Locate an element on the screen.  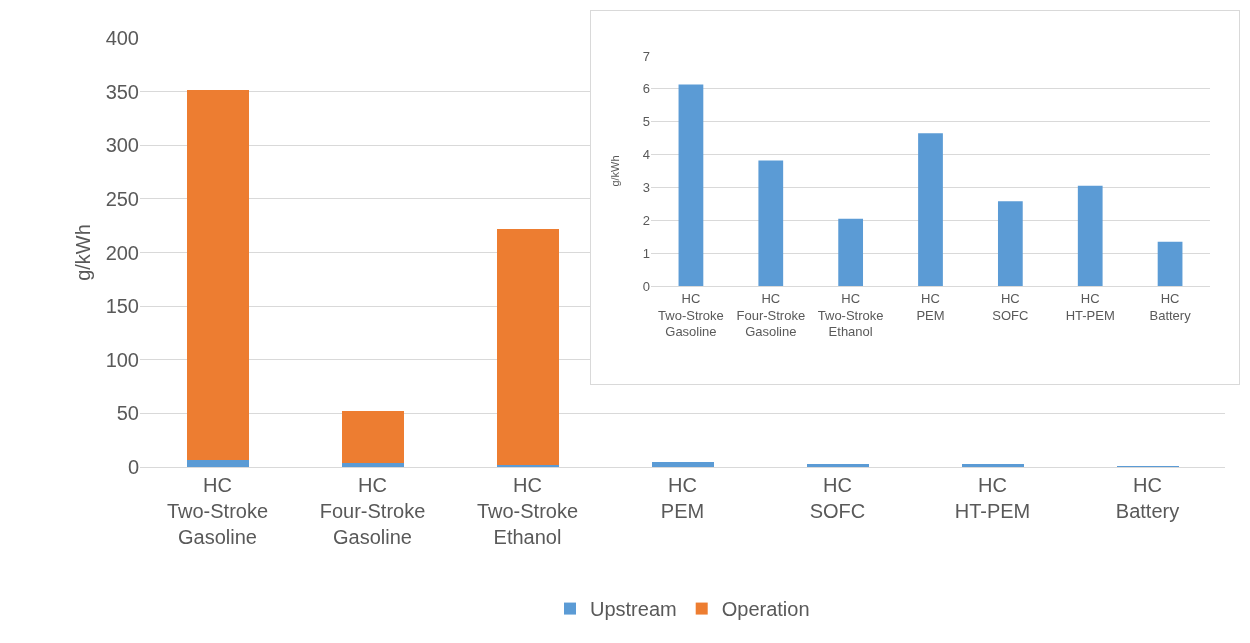
y-tick-label: 1 is located at coordinates (646, 253).